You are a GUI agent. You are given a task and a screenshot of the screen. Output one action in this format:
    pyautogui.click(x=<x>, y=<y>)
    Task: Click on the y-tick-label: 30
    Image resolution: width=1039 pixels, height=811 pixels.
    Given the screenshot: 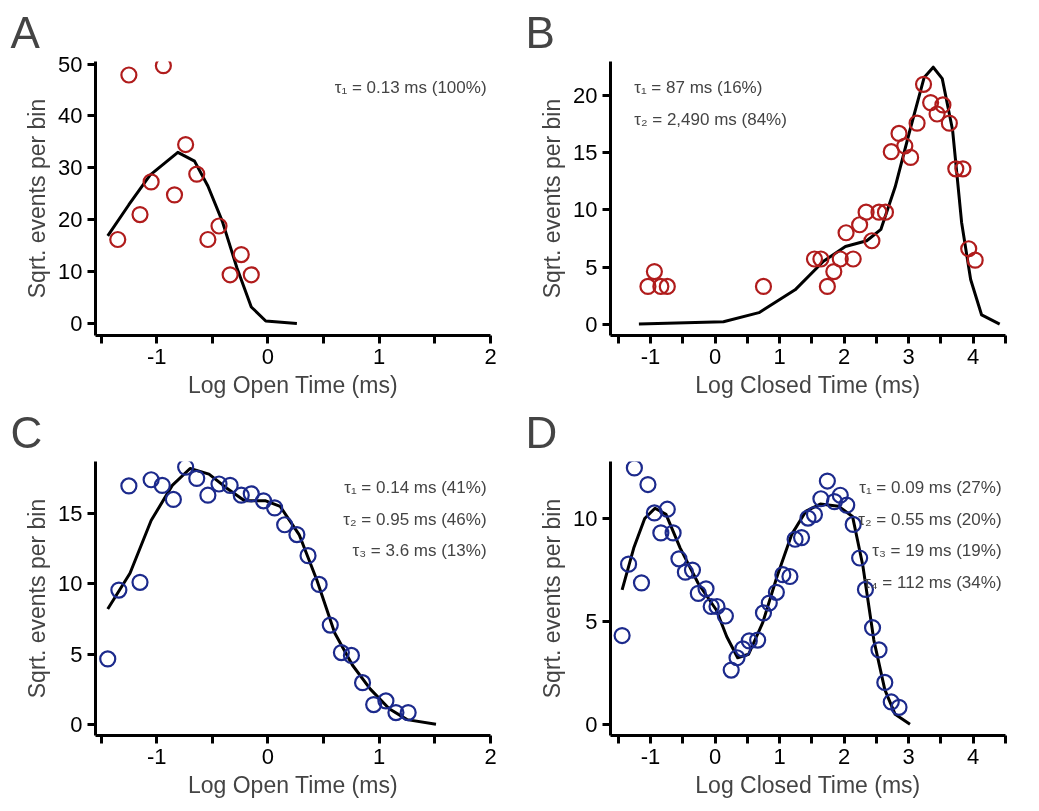 What is the action you would take?
    pyautogui.click(x=70, y=168)
    